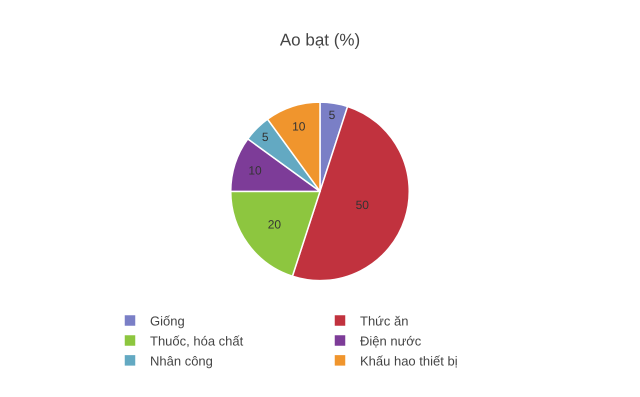 This screenshot has width=640, height=397. What do you see at coordinates (391, 341) in the screenshot?
I see `legend-label: Điện nước` at bounding box center [391, 341].